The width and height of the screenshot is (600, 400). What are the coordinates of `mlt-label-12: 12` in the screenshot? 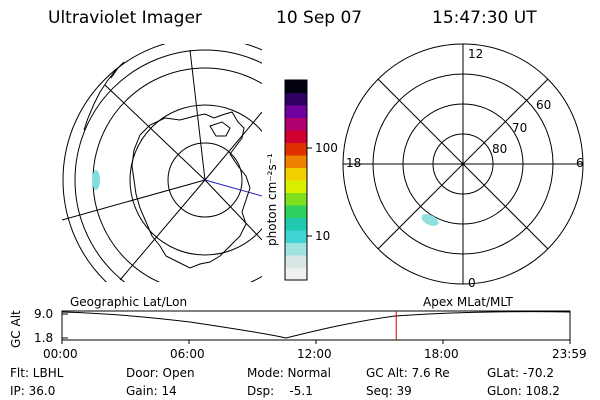 It's located at (476, 54).